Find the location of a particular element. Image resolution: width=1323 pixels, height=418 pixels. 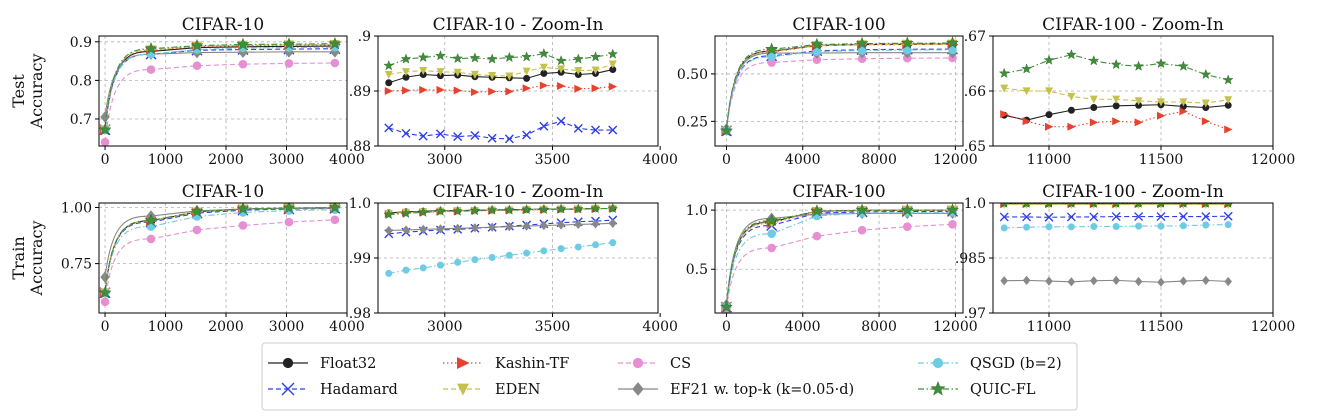

x-tick-label: 0 is located at coordinates (726, 327).